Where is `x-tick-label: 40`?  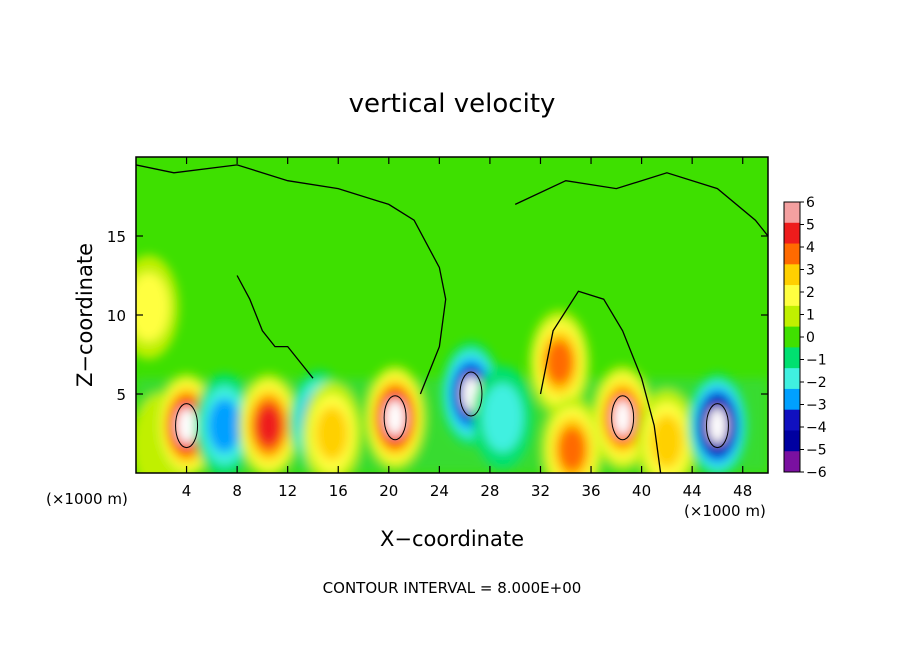 x-tick-label: 40 is located at coordinates (641, 491).